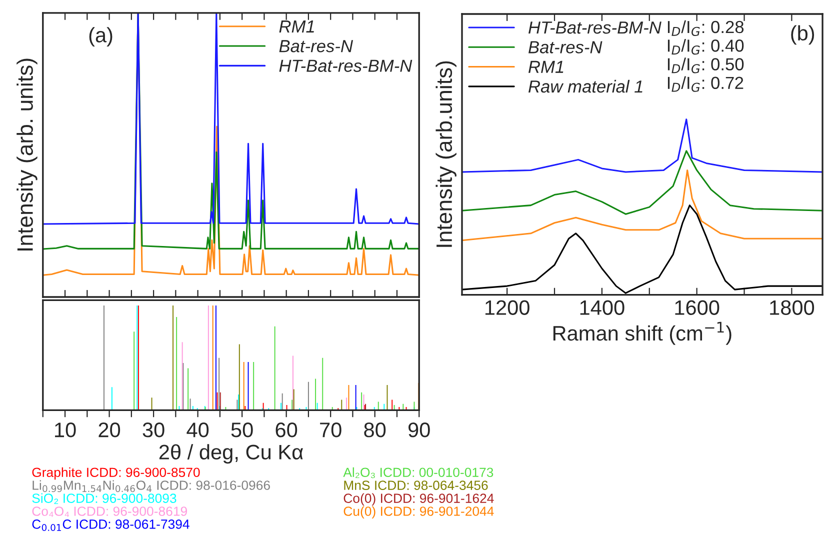 The height and width of the screenshot is (539, 825). What do you see at coordinates (418, 472) in the screenshot?
I see `text: Al₂O₃ ICDD: 00-010-0173` at bounding box center [418, 472].